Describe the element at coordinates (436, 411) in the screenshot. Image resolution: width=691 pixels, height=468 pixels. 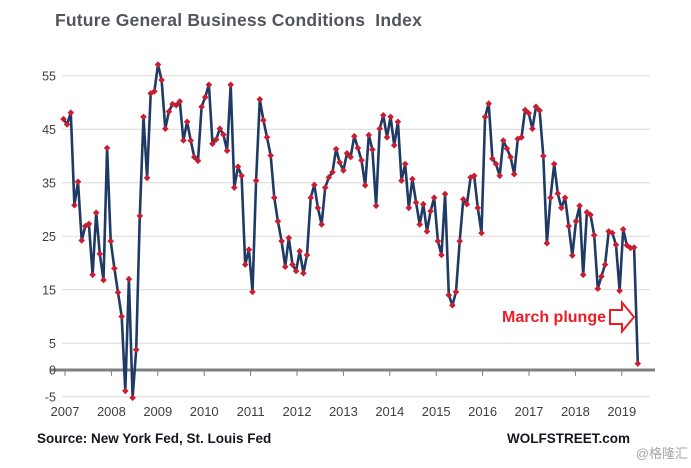
I see `x-year-label-2015: 2015` at that location.